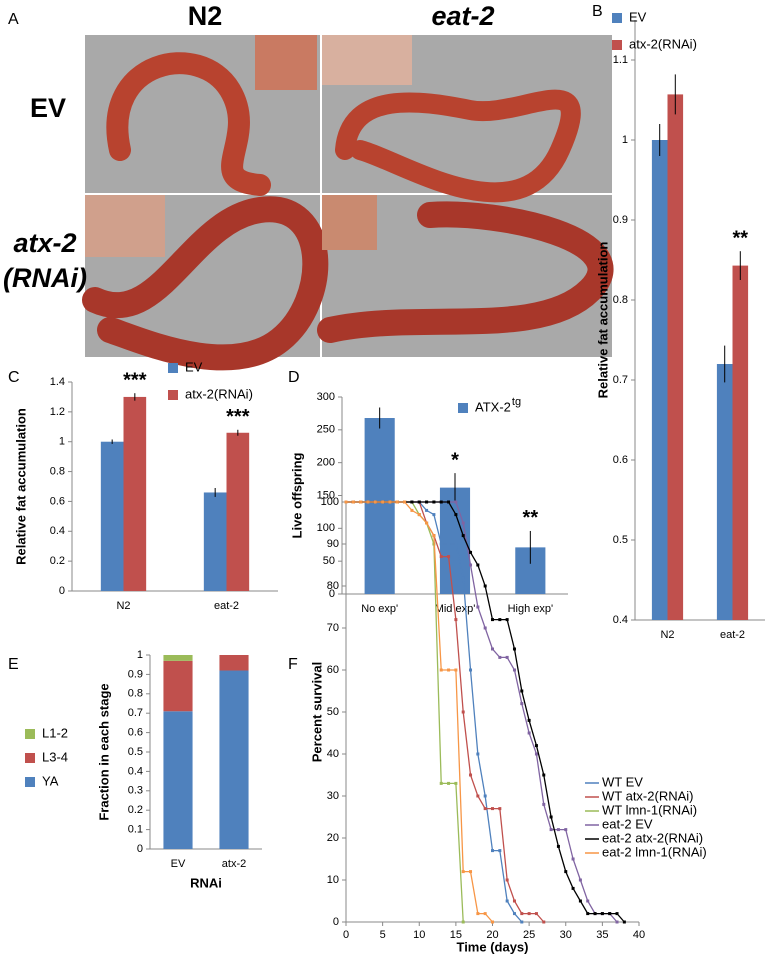 The image size is (773, 960). What do you see at coordinates (638, 16) in the screenshot?
I see `legend-label: EV` at bounding box center [638, 16].